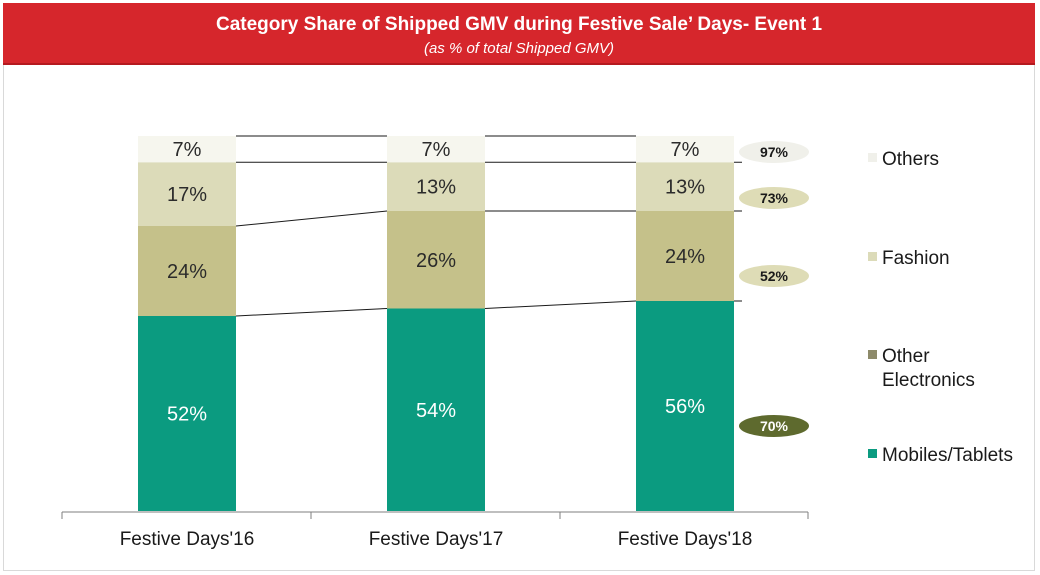  I want to click on x-tick-label-2: Festive Days'17, so click(436, 539).